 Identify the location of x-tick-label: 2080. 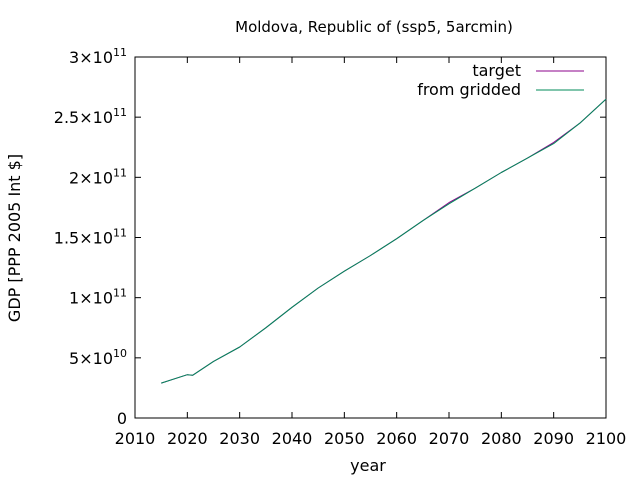
(501, 438).